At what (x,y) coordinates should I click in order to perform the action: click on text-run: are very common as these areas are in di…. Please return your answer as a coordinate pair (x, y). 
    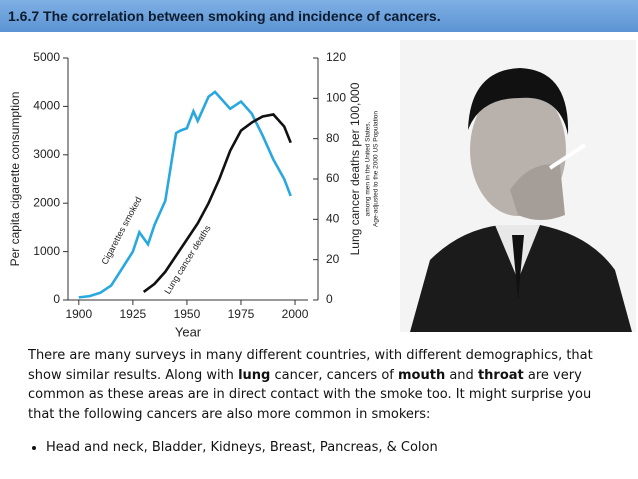
    Looking at the image, I should click on (310, 394).